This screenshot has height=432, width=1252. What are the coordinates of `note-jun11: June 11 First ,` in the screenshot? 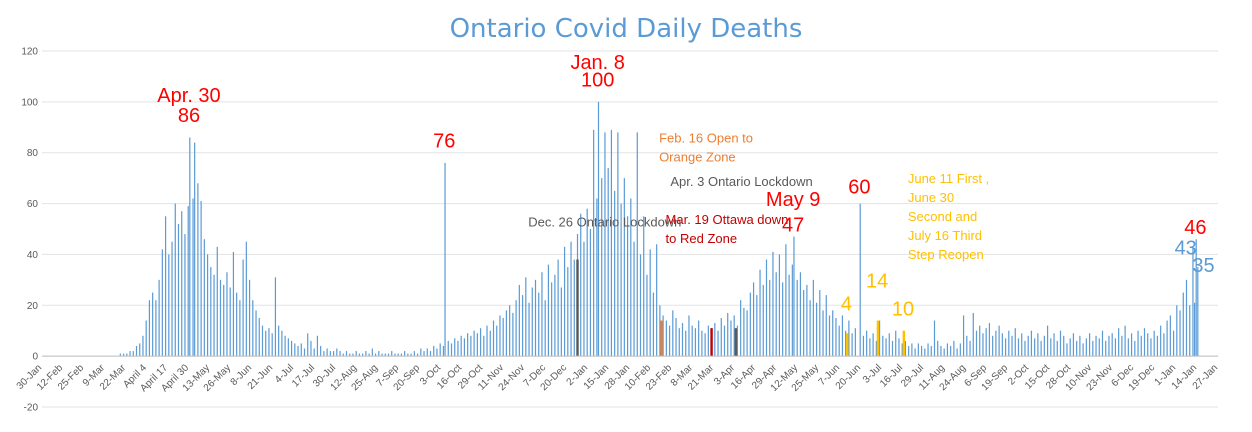 It's located at (948, 178).